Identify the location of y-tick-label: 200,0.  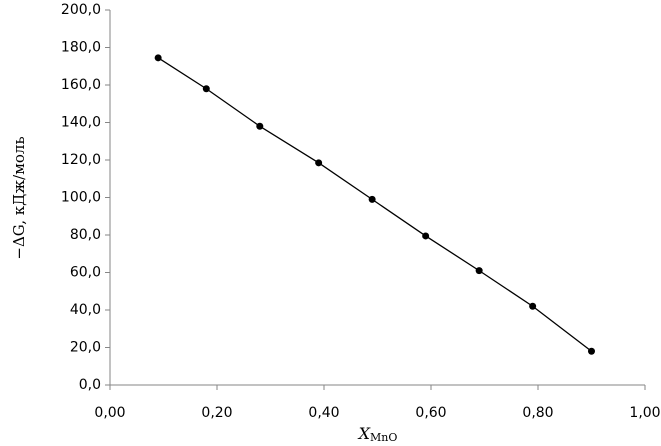
(81, 10).